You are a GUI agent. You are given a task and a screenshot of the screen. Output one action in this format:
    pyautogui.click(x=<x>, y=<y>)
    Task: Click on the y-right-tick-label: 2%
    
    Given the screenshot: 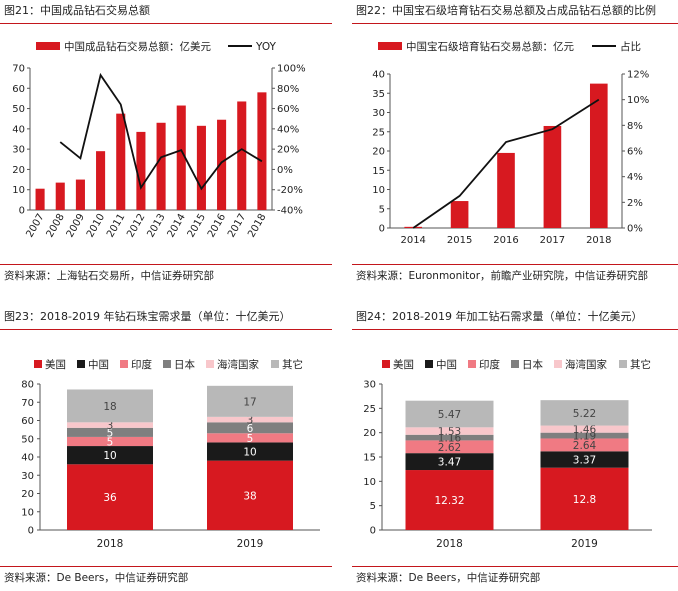 What is the action you would take?
    pyautogui.click(x=635, y=203)
    